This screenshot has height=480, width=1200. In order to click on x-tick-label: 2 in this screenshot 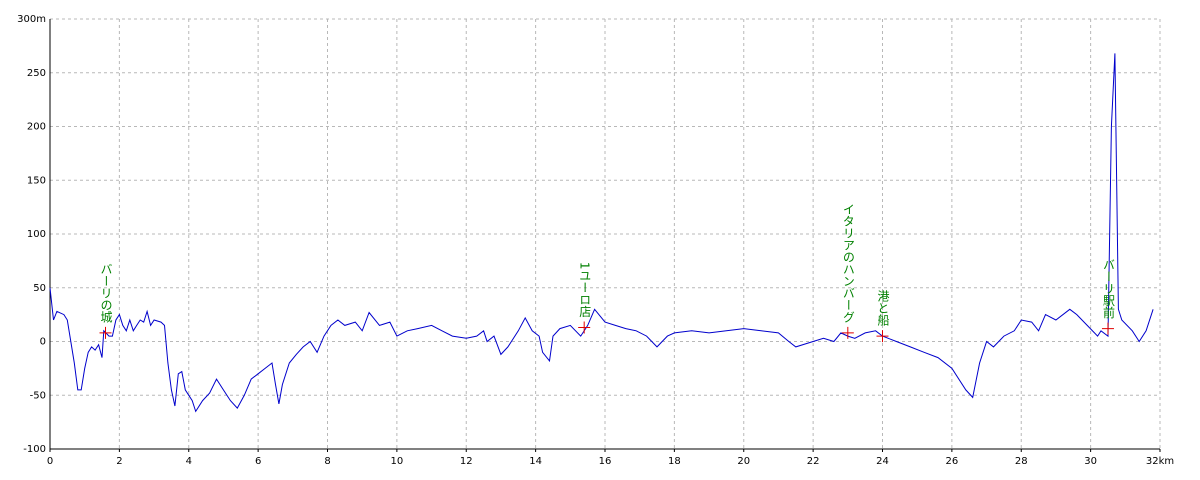, I will do `click(119, 461)`.